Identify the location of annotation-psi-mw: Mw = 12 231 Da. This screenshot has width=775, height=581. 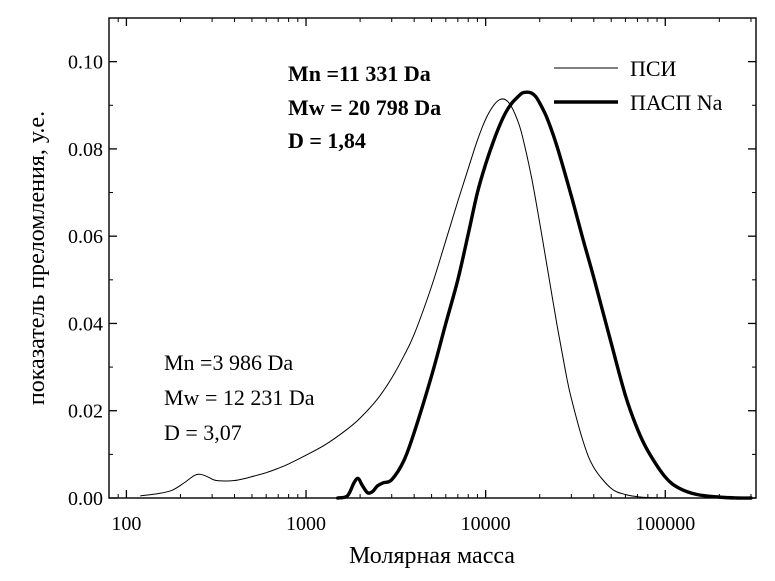
(239, 397).